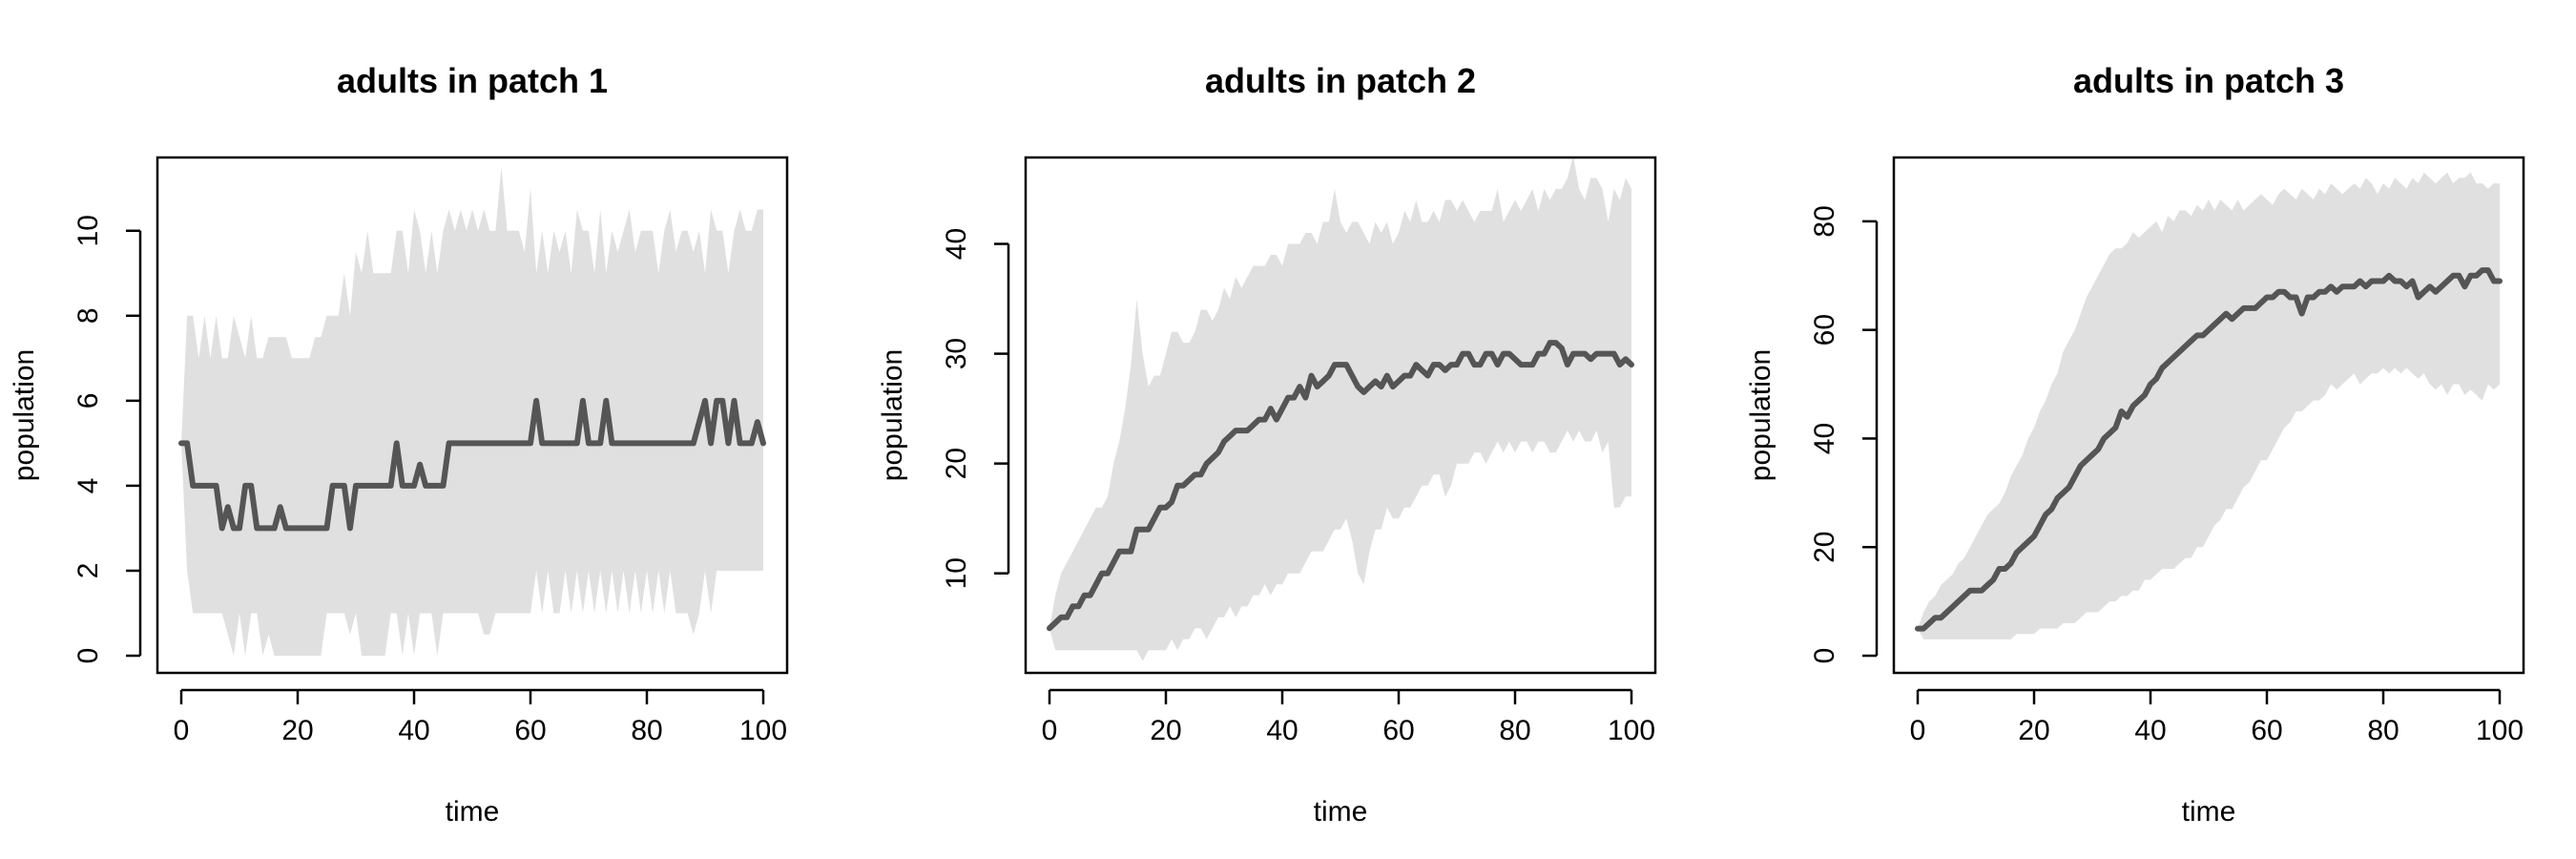  I want to click on y-tick-label: 6, so click(88, 401).